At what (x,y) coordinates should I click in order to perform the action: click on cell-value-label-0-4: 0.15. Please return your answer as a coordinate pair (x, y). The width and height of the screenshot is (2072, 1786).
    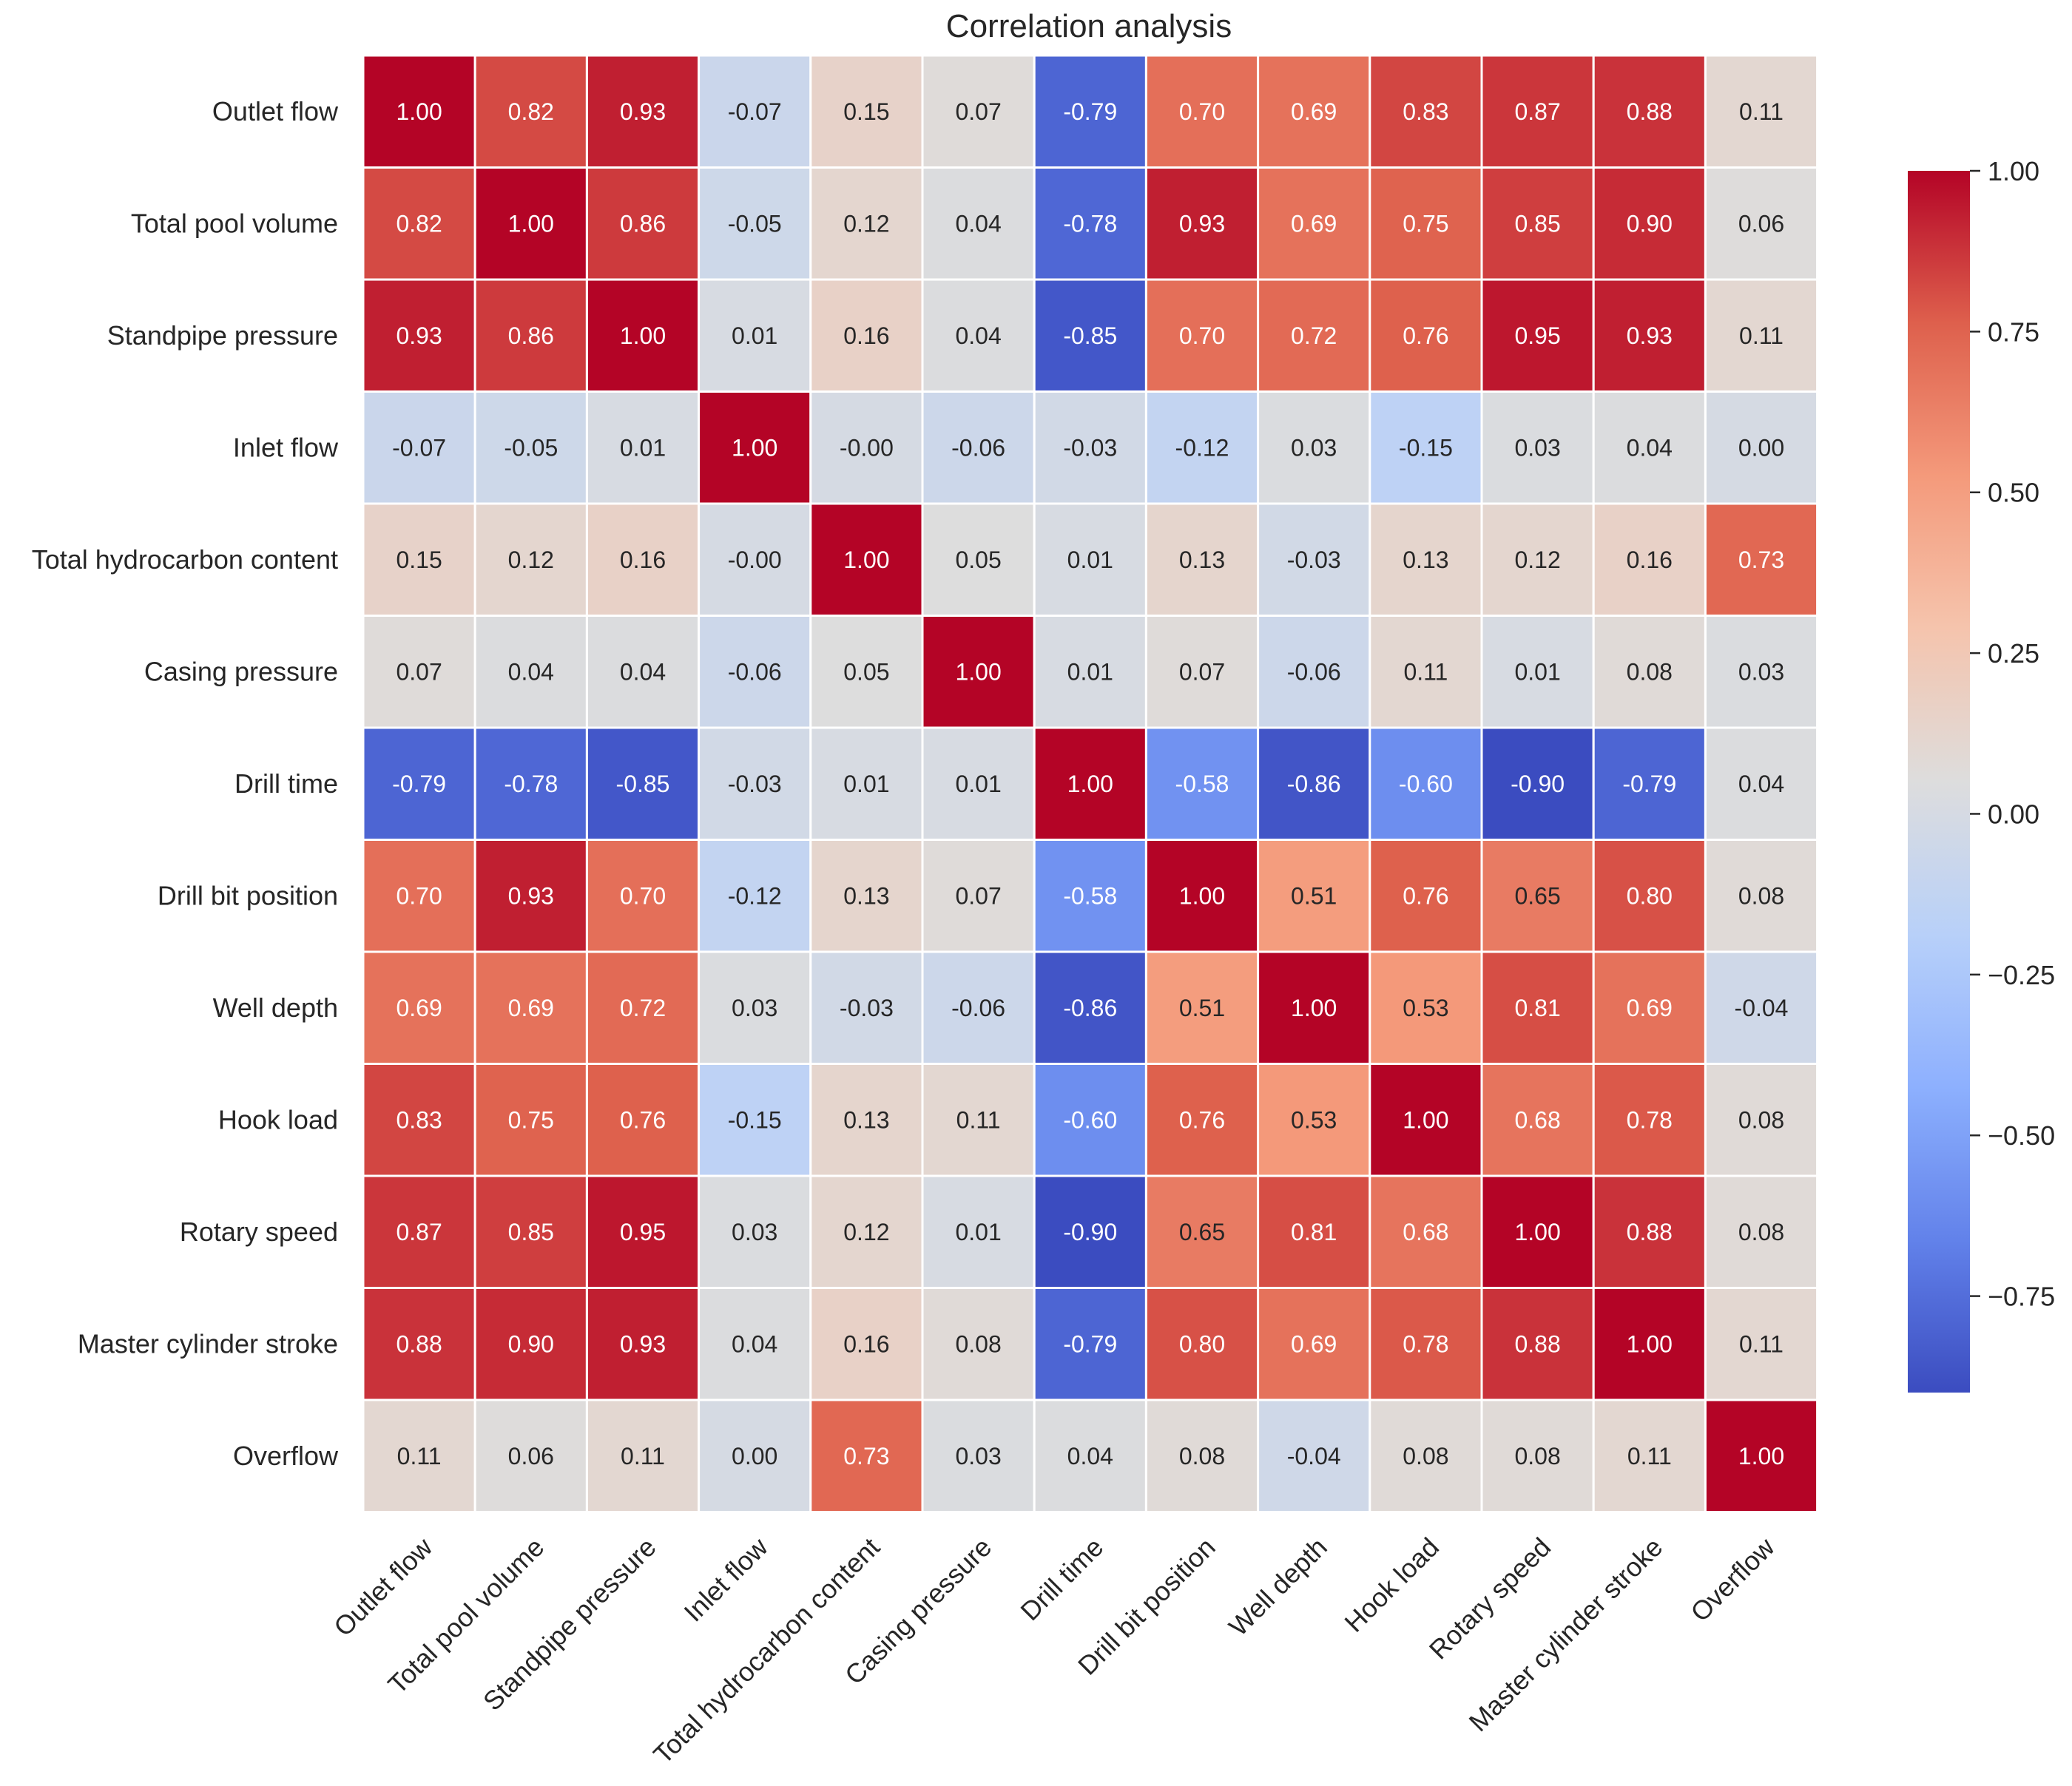
    Looking at the image, I should click on (866, 111).